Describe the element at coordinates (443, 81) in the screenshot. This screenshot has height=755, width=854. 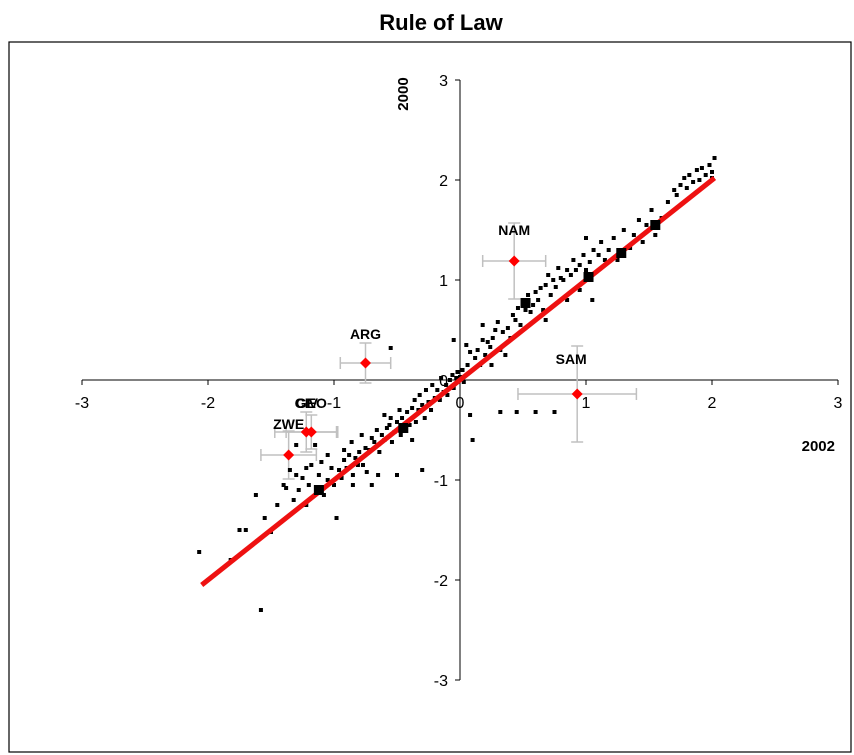
I see `y-tick-label: 3` at that location.